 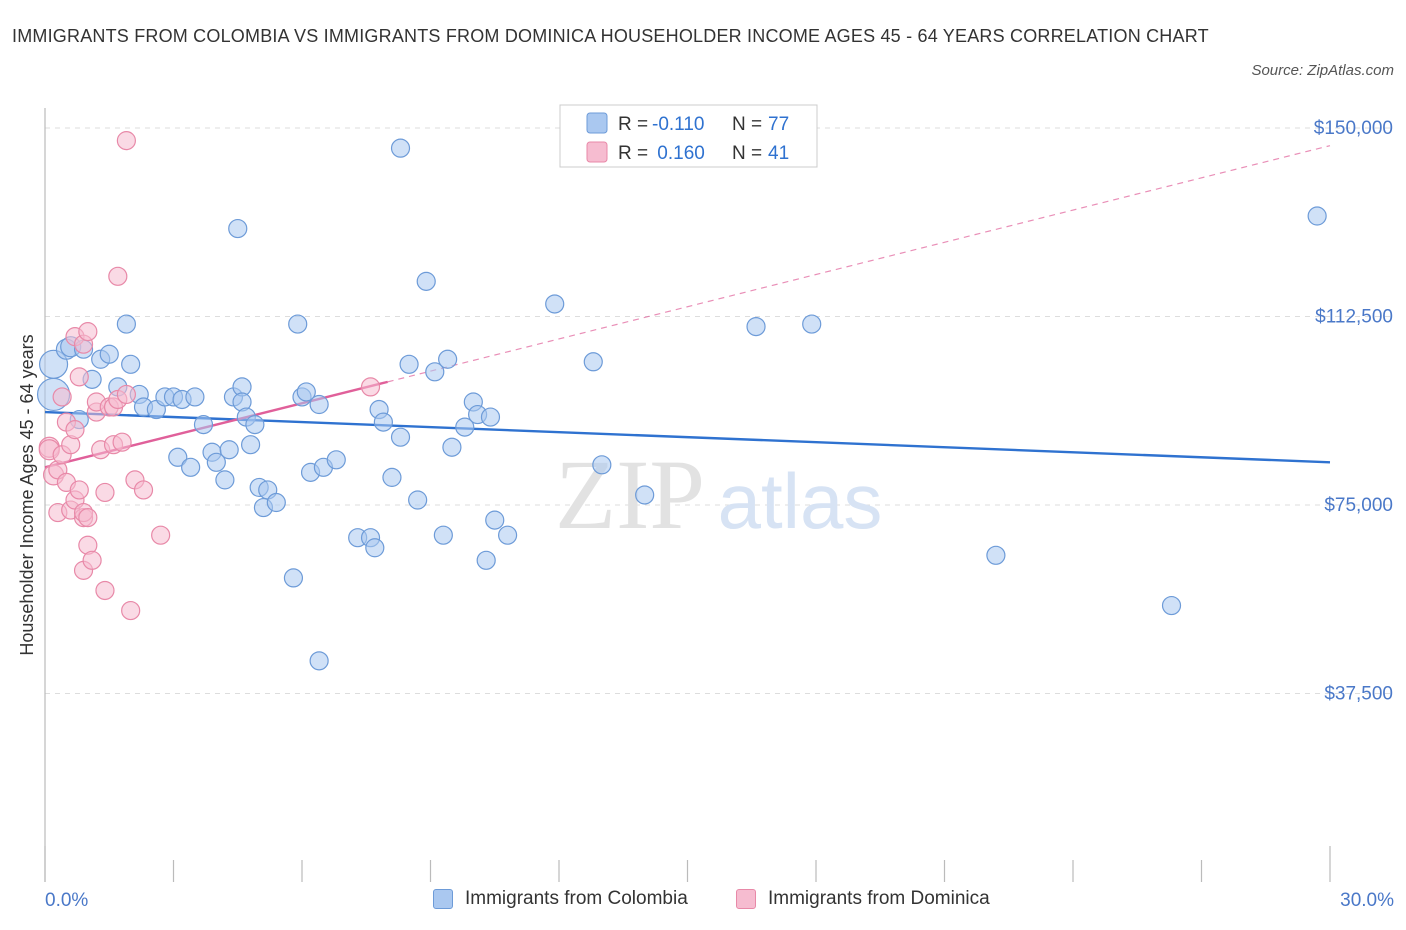 I want to click on legend: R = -0.110 N = 77 R = 0.160 N = 41, so click(x=688, y=136).